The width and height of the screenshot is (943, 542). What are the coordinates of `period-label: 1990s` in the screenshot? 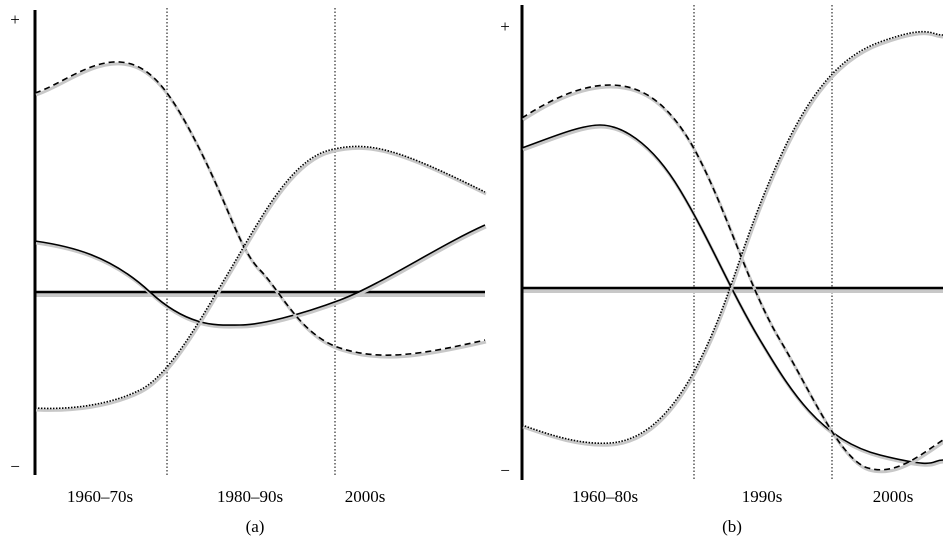 It's located at (762, 496).